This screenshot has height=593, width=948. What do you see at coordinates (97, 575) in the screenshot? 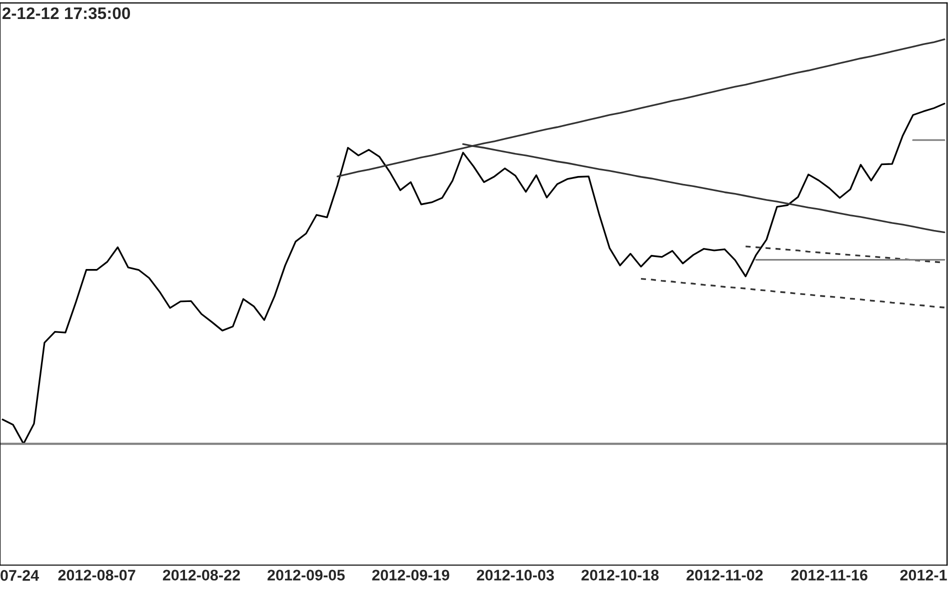
I see `x-tick-label: 2012-08-07` at bounding box center [97, 575].